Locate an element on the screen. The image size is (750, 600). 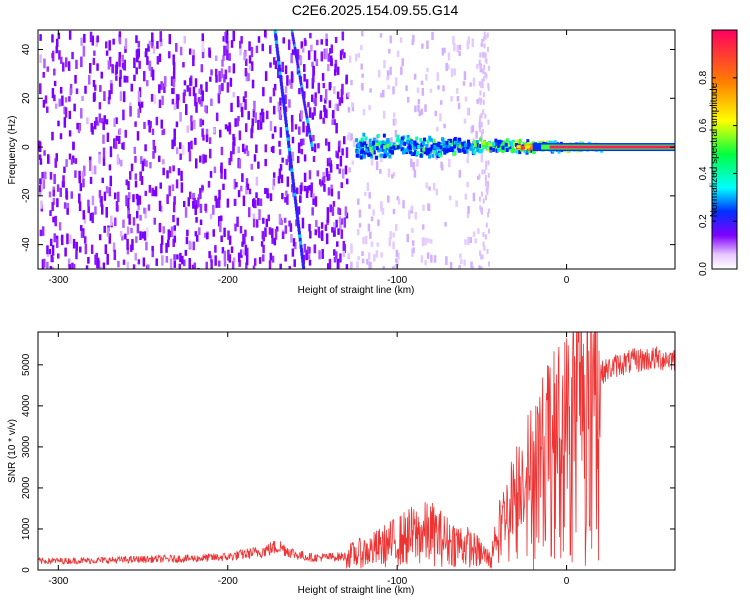
page-title: C2E6.2025.154.09.55.G14 is located at coordinates (375, 10).